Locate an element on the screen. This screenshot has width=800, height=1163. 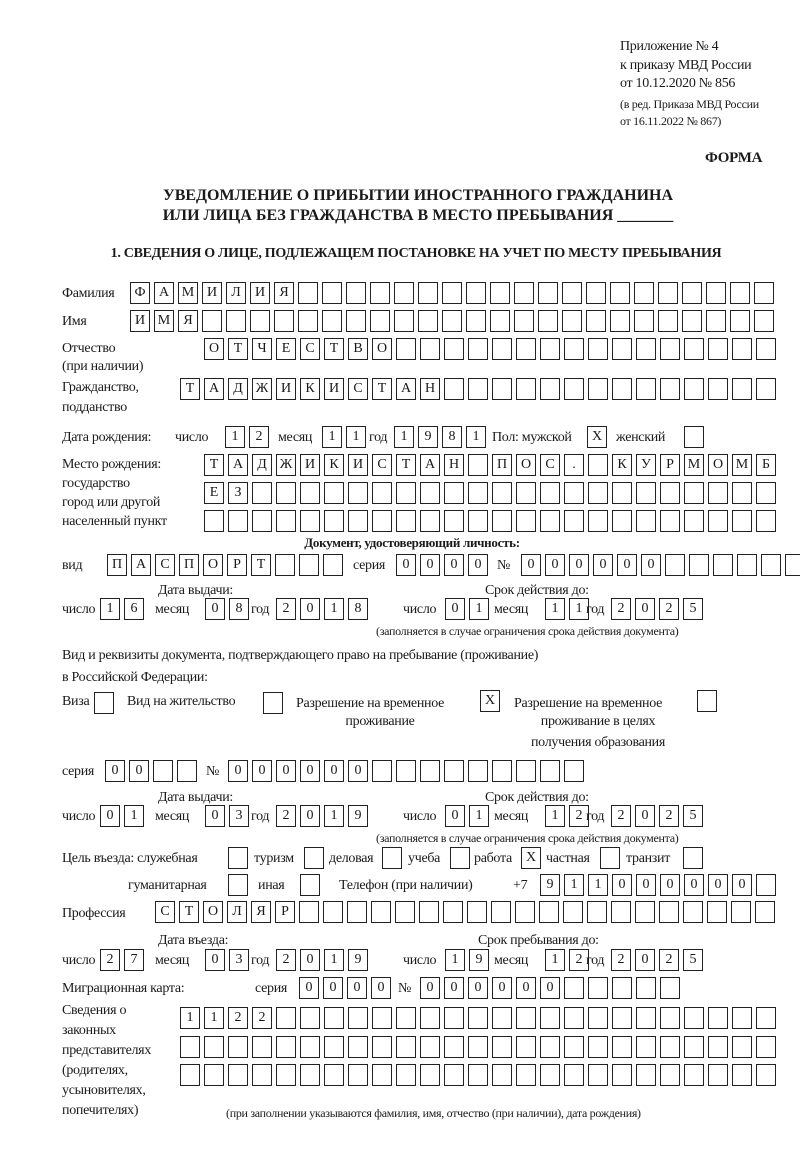
char-cell: М is located at coordinates (742, 465).